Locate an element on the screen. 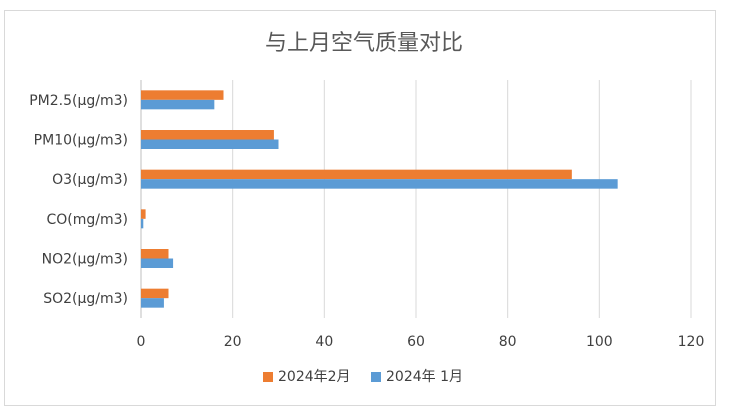 The height and width of the screenshot is (414, 729). category-label: PM10(μg/m3) is located at coordinates (81, 141).